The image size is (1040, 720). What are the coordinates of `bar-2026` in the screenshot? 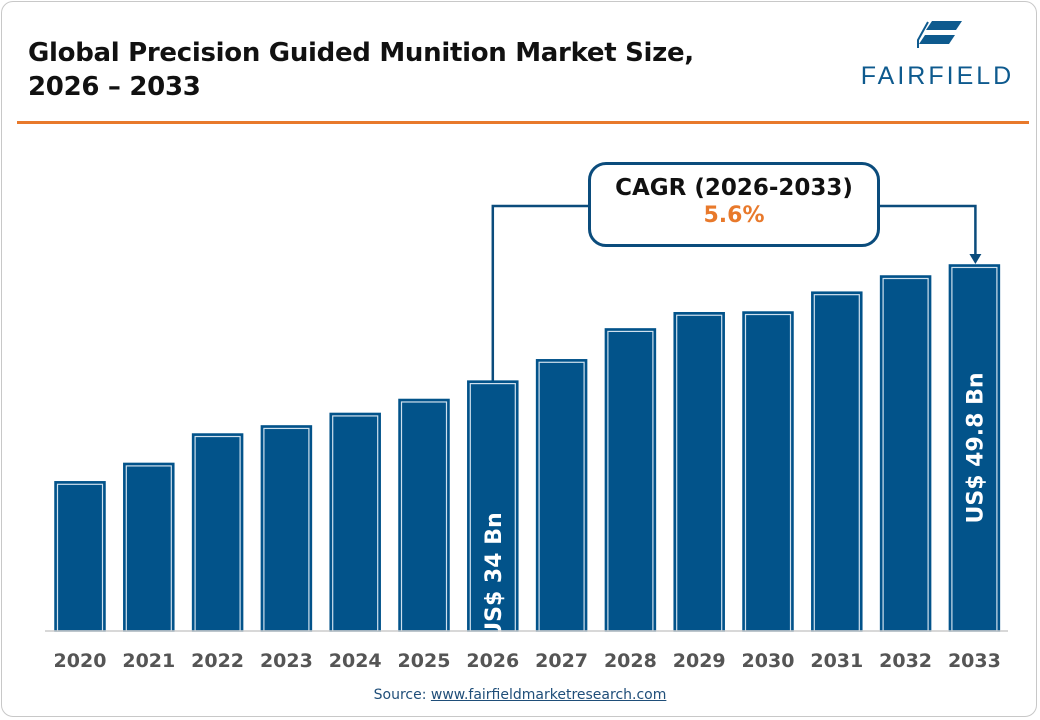 It's located at (493, 506).